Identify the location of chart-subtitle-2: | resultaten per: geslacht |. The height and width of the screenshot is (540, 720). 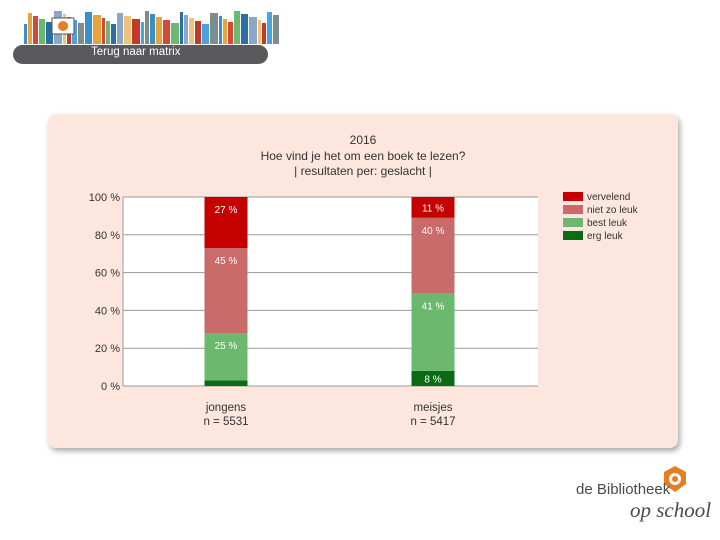
(363, 171).